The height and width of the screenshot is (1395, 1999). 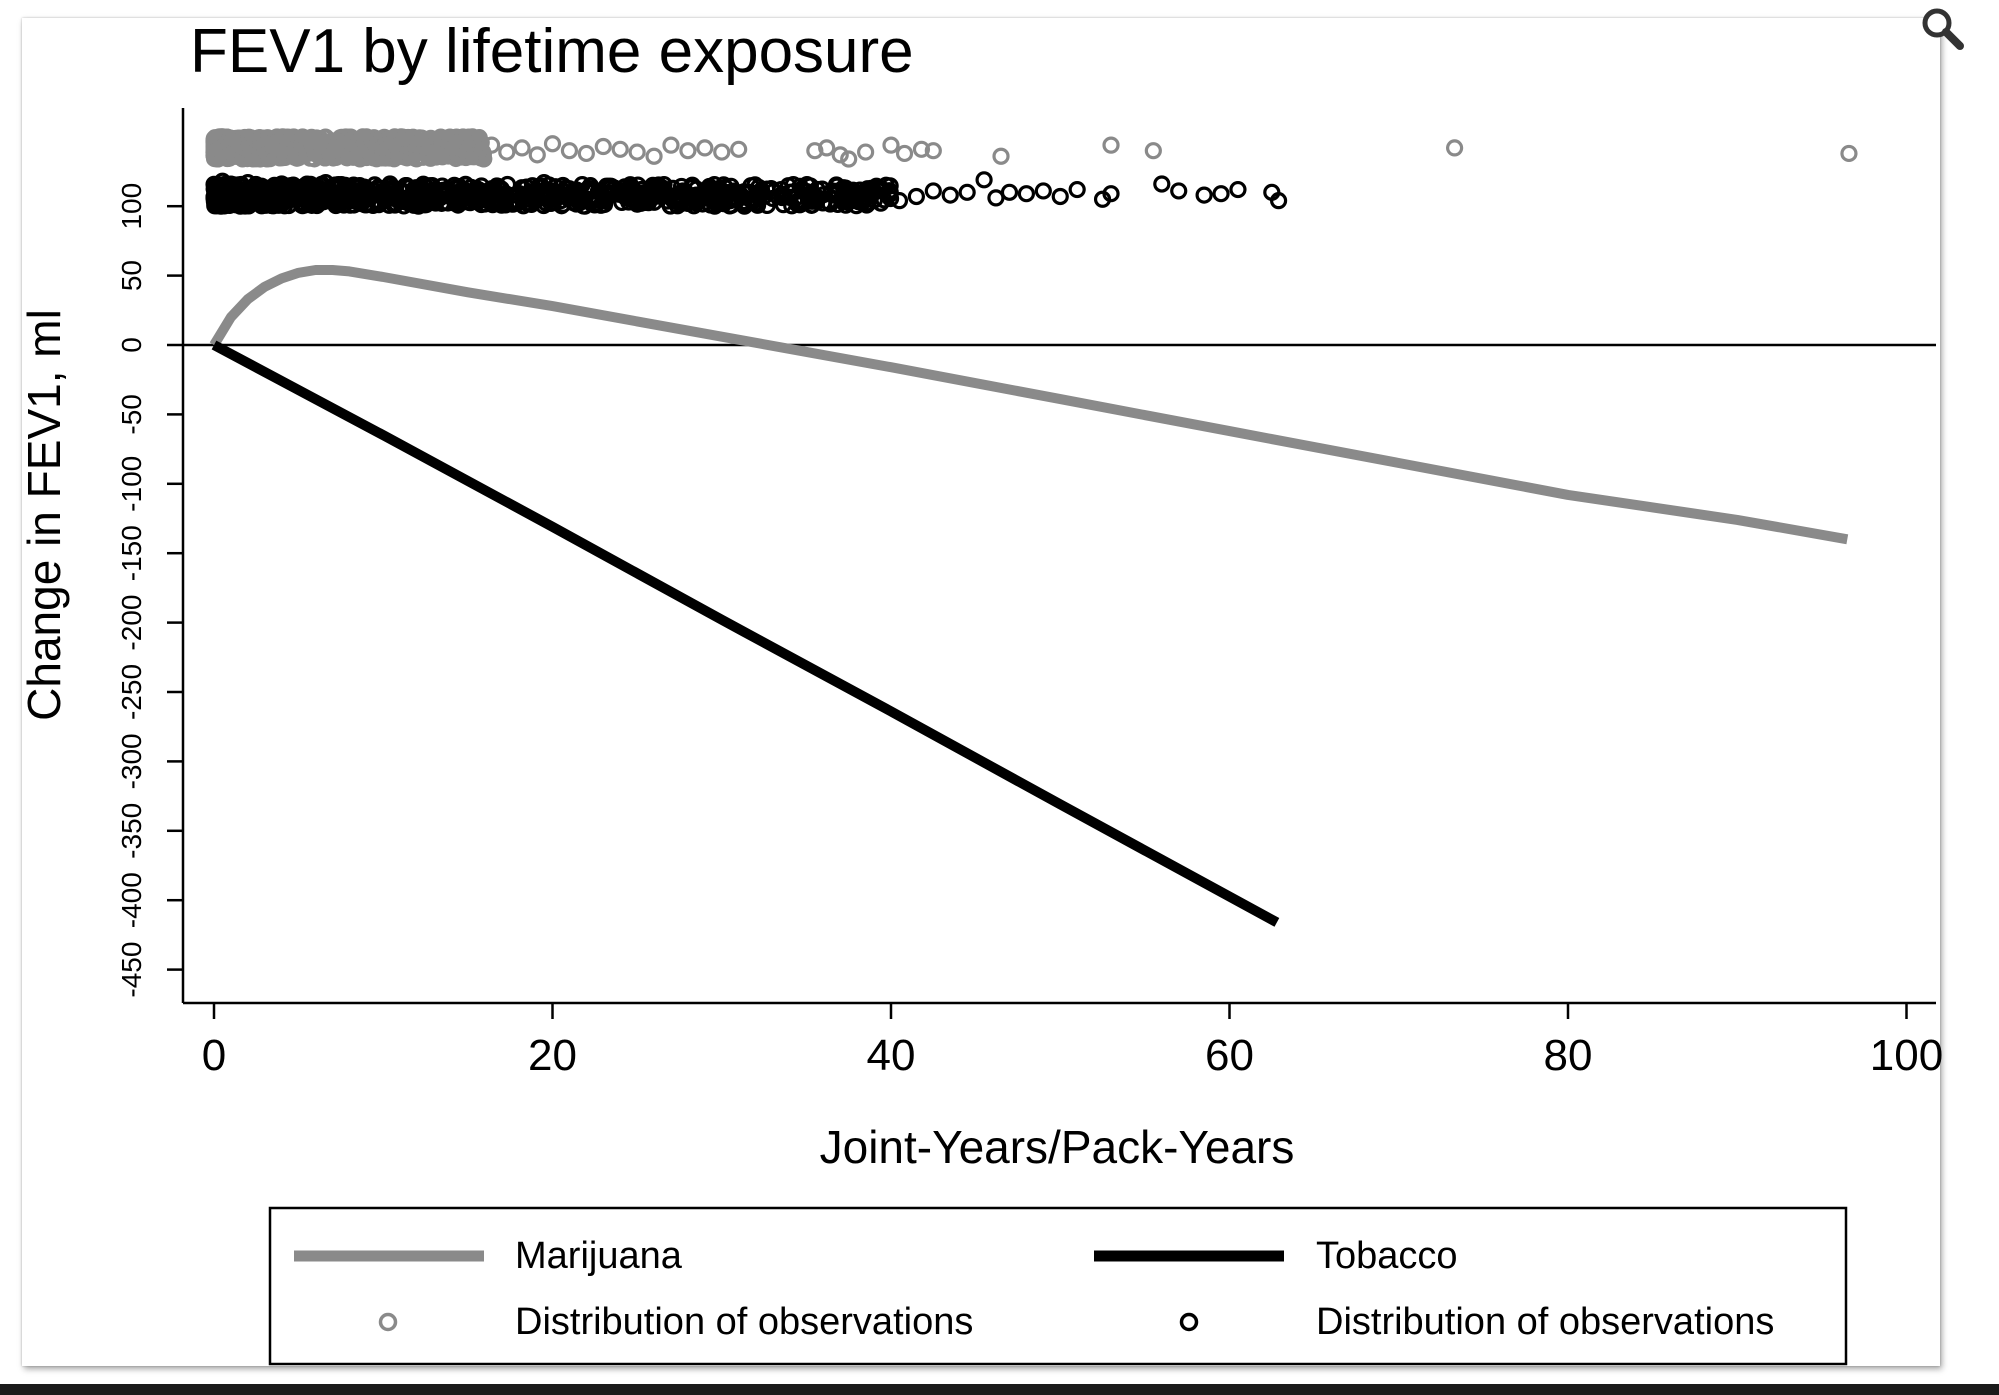 I want to click on bottom-edge-bar, so click(x=999, y=1389).